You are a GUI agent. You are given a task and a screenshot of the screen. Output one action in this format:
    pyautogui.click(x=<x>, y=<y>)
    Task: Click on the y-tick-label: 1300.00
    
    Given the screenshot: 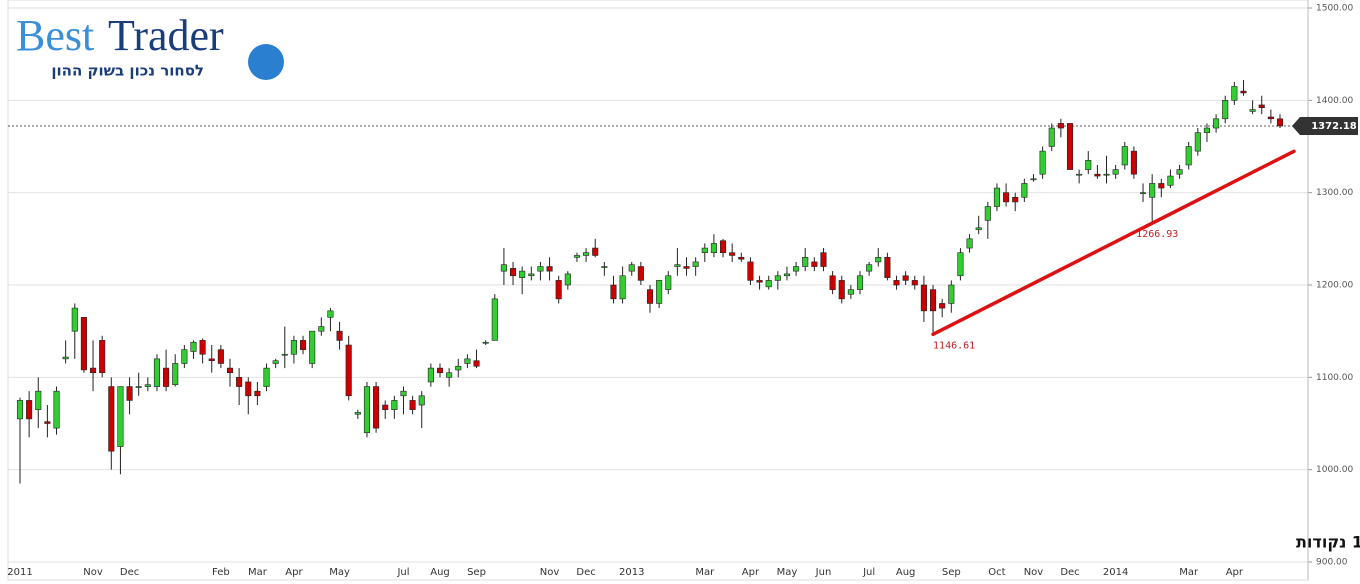 What is the action you would take?
    pyautogui.click(x=1334, y=193)
    